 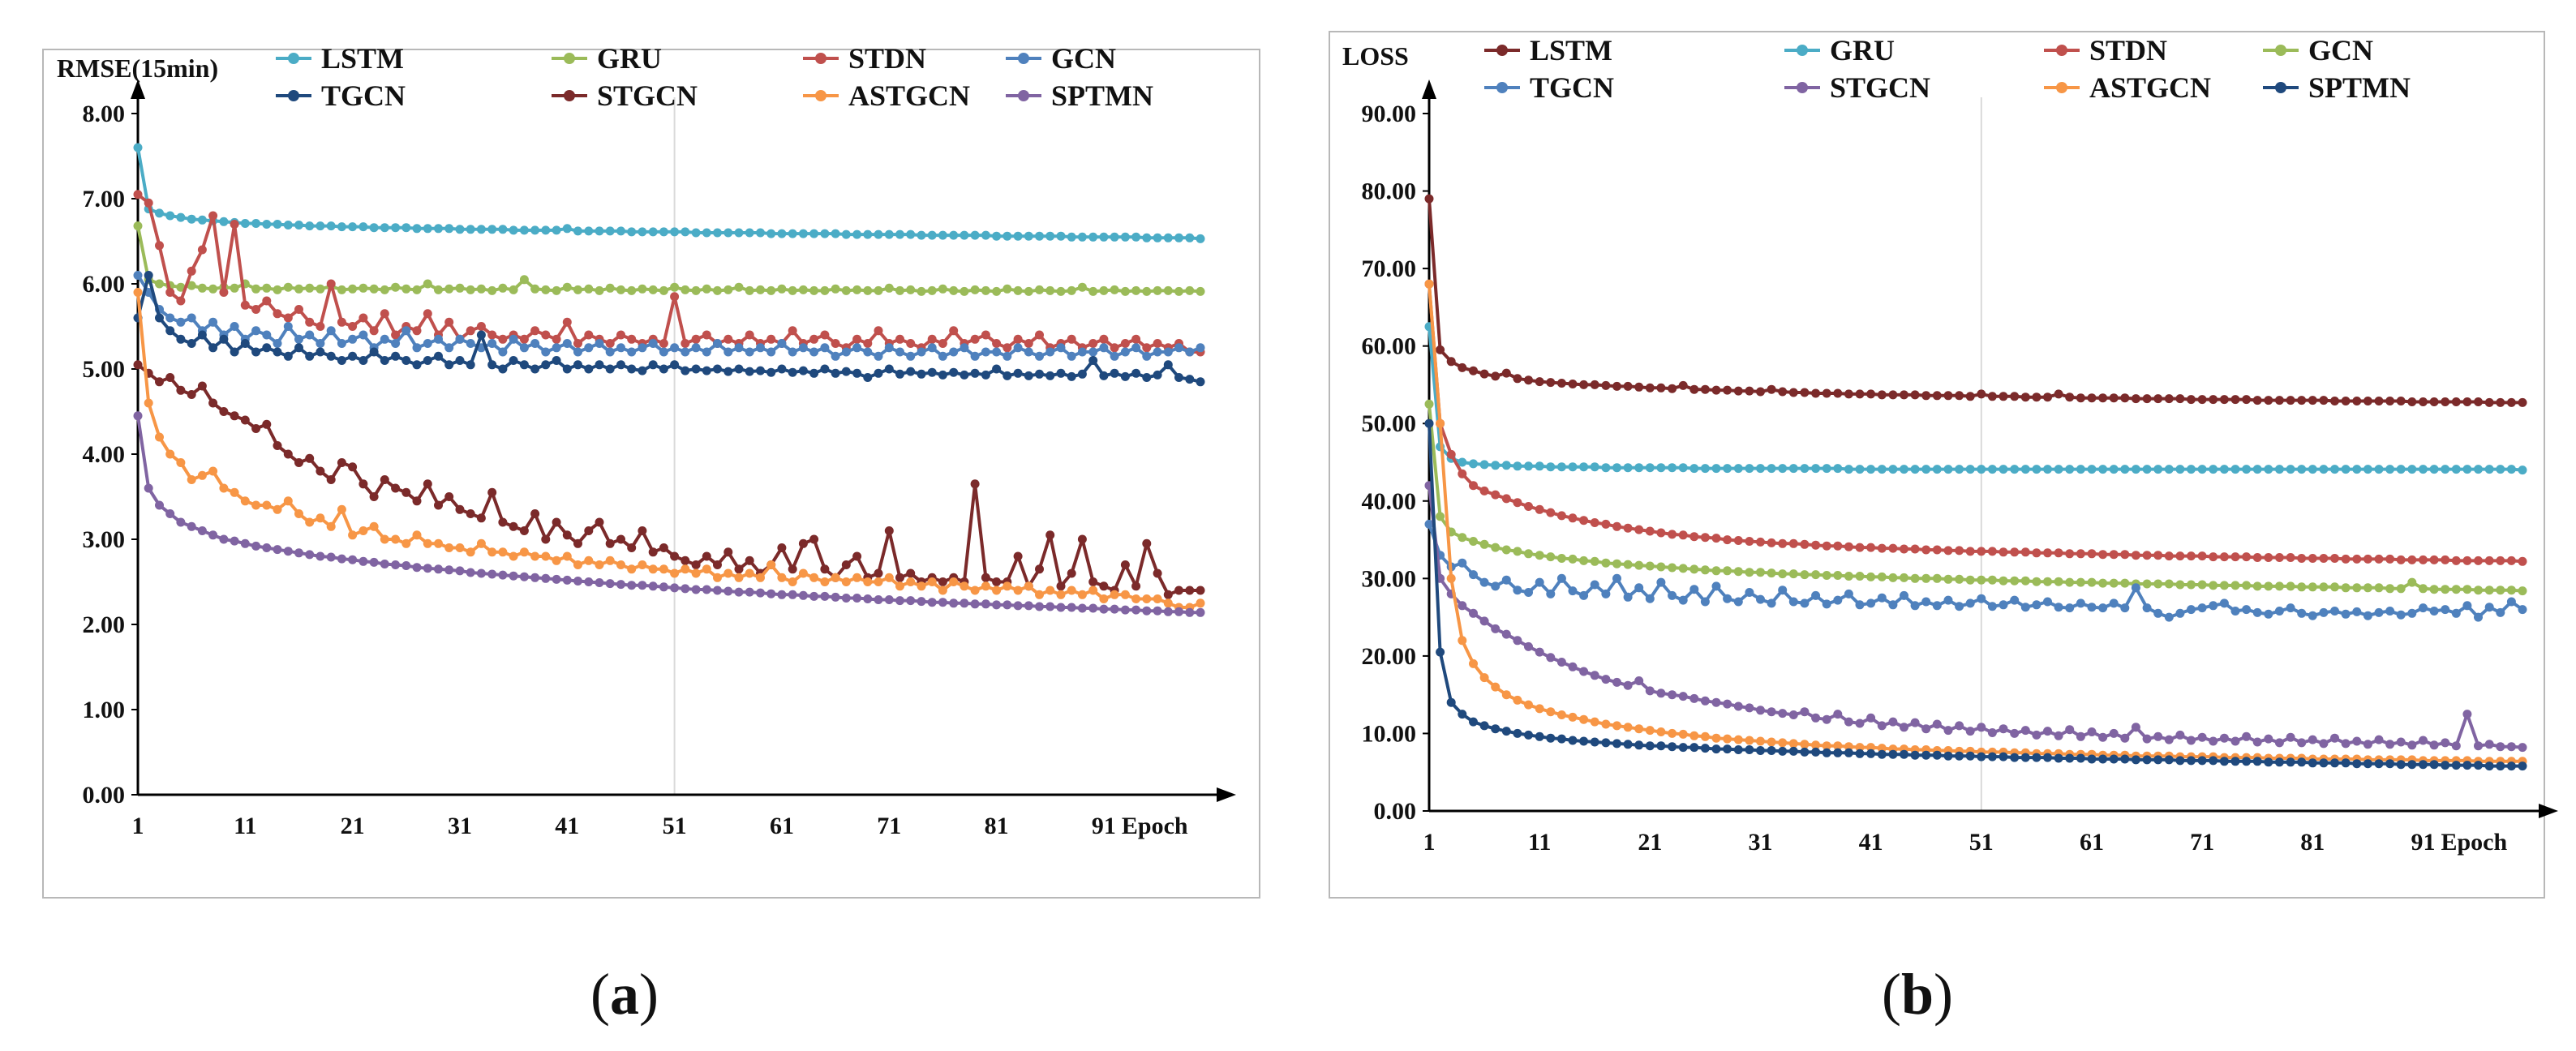 What do you see at coordinates (675, 826) in the screenshot?
I see `chart-a-xtick-label: 51` at bounding box center [675, 826].